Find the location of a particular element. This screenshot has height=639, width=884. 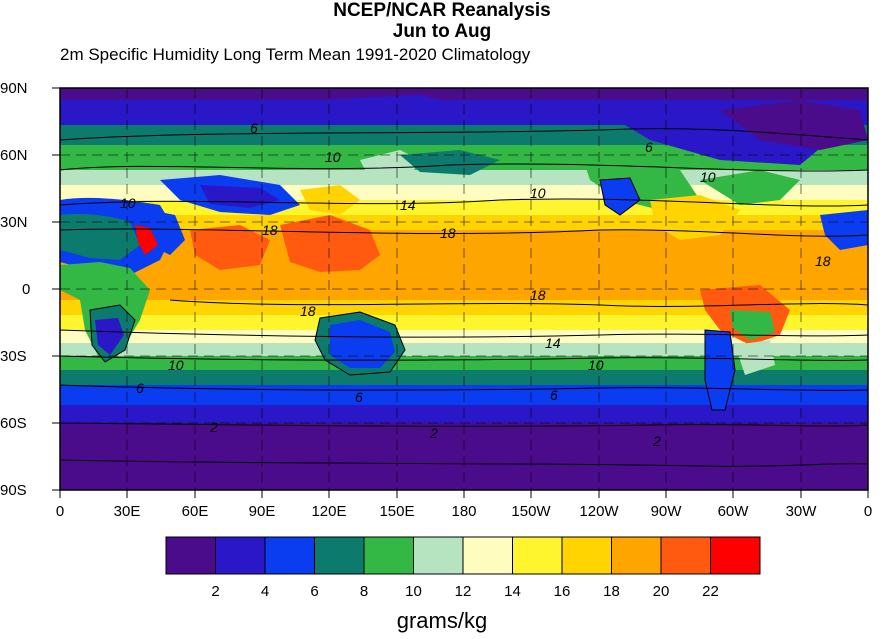

lon-label: 180 is located at coordinates (463, 511).